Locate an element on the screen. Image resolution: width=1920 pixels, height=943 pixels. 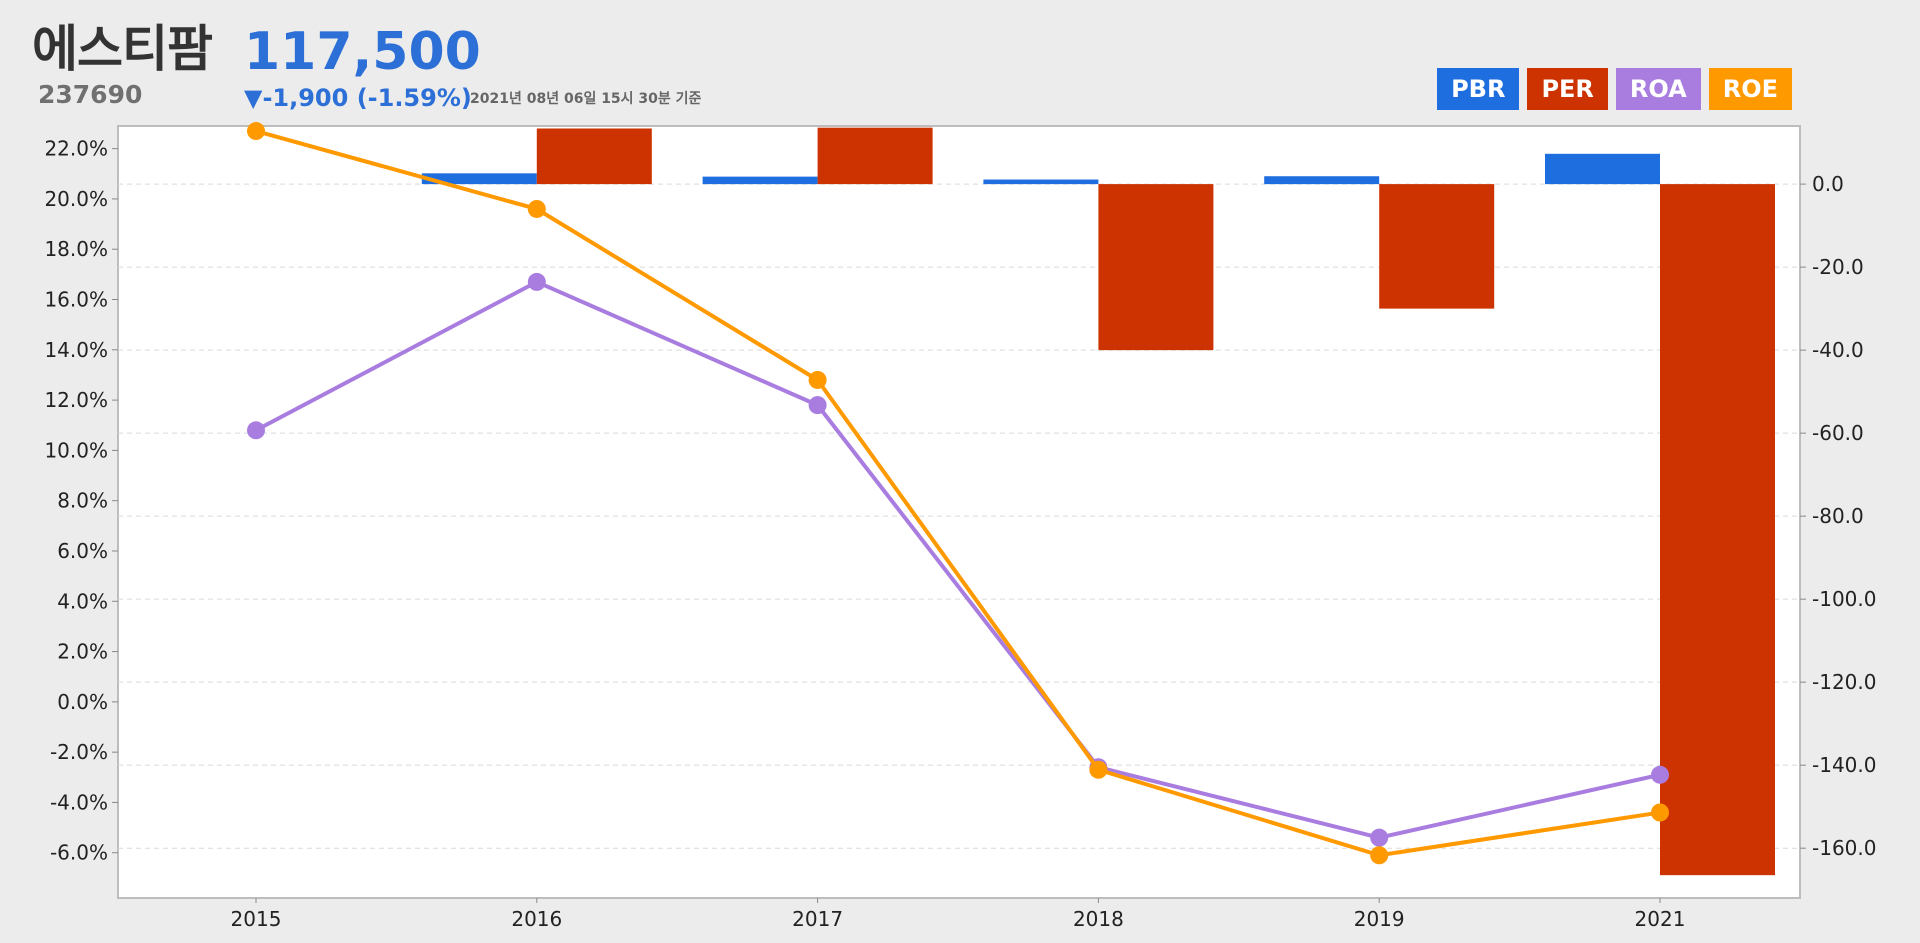
bar-per-2019 is located at coordinates (1437, 246).